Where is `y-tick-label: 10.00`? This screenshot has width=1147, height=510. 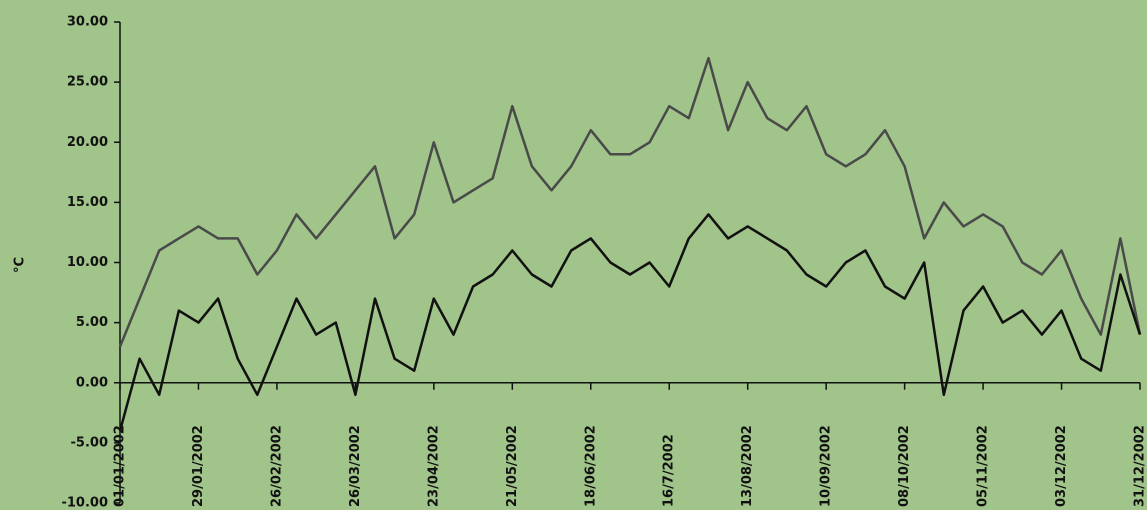 y-tick-label: 10.00 is located at coordinates (87, 262).